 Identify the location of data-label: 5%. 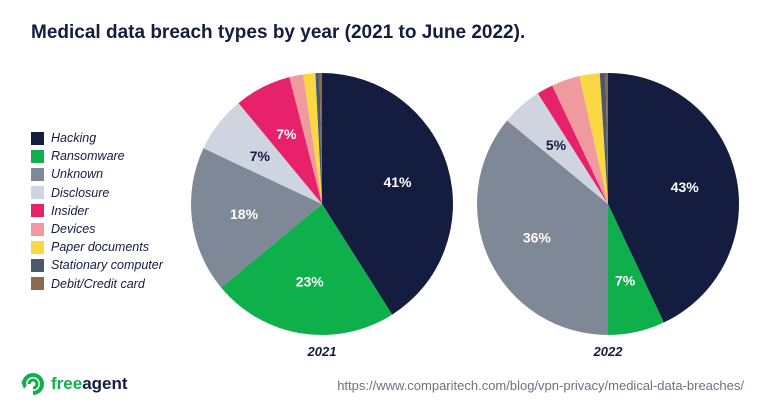
(556, 145).